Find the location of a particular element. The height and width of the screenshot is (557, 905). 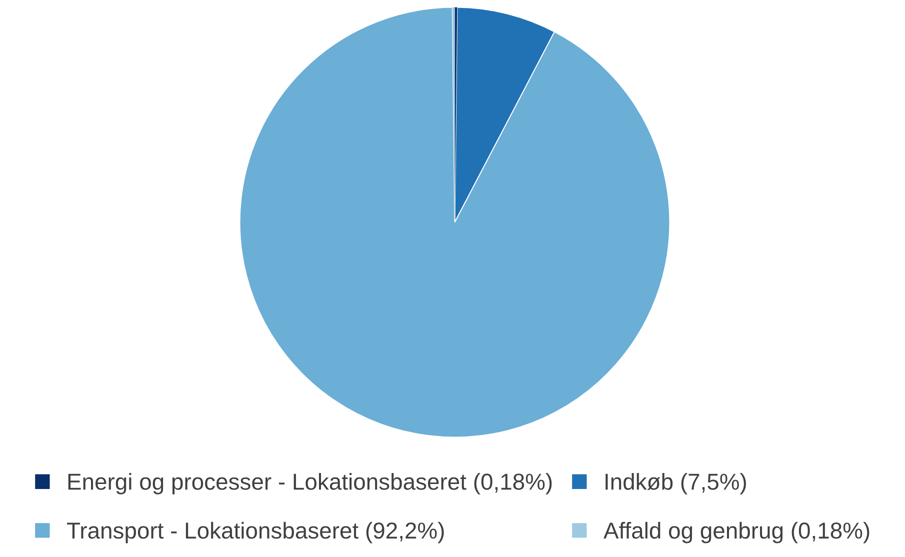

legend-label: Transport - Lokationsbaseret (92,2%) is located at coordinates (255, 533).